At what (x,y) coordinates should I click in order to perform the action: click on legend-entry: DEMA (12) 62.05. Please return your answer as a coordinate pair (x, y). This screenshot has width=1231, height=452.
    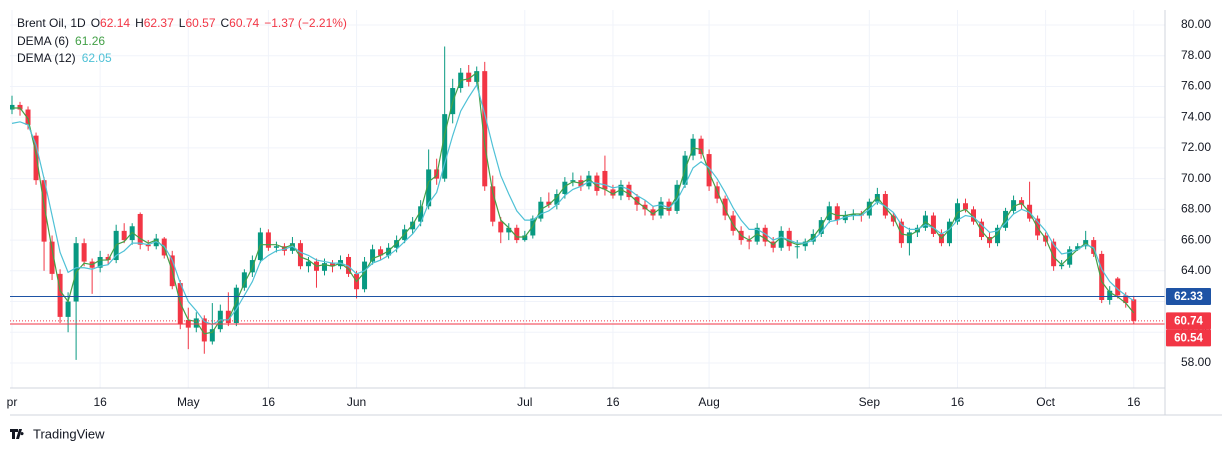
    Looking at the image, I should click on (64, 58).